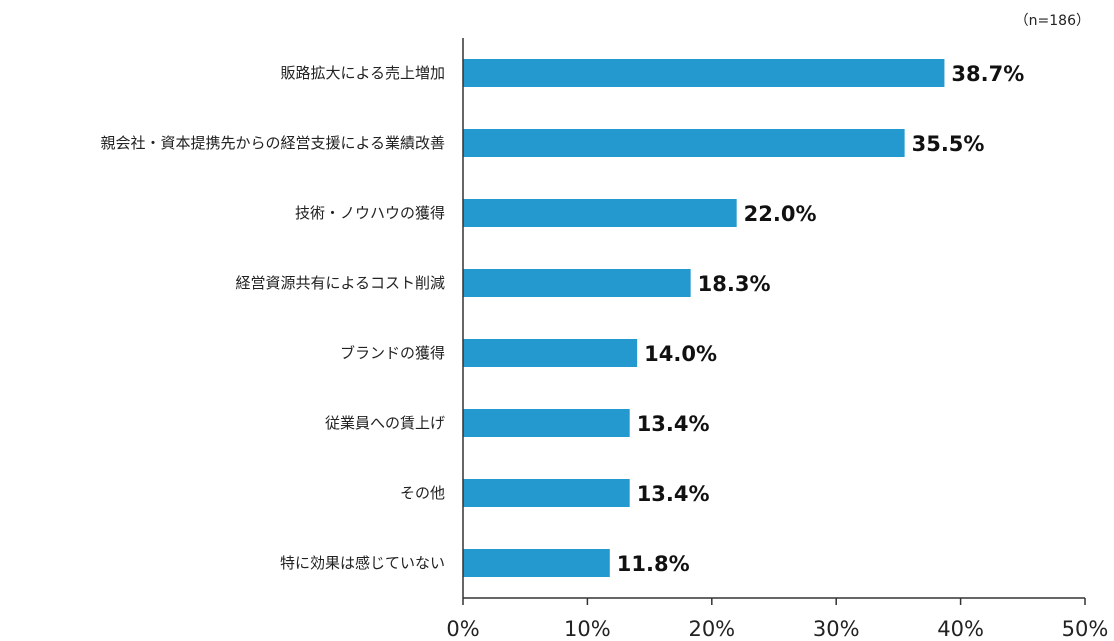  What do you see at coordinates (587, 629) in the screenshot?
I see `x-tick-label: 10%` at bounding box center [587, 629].